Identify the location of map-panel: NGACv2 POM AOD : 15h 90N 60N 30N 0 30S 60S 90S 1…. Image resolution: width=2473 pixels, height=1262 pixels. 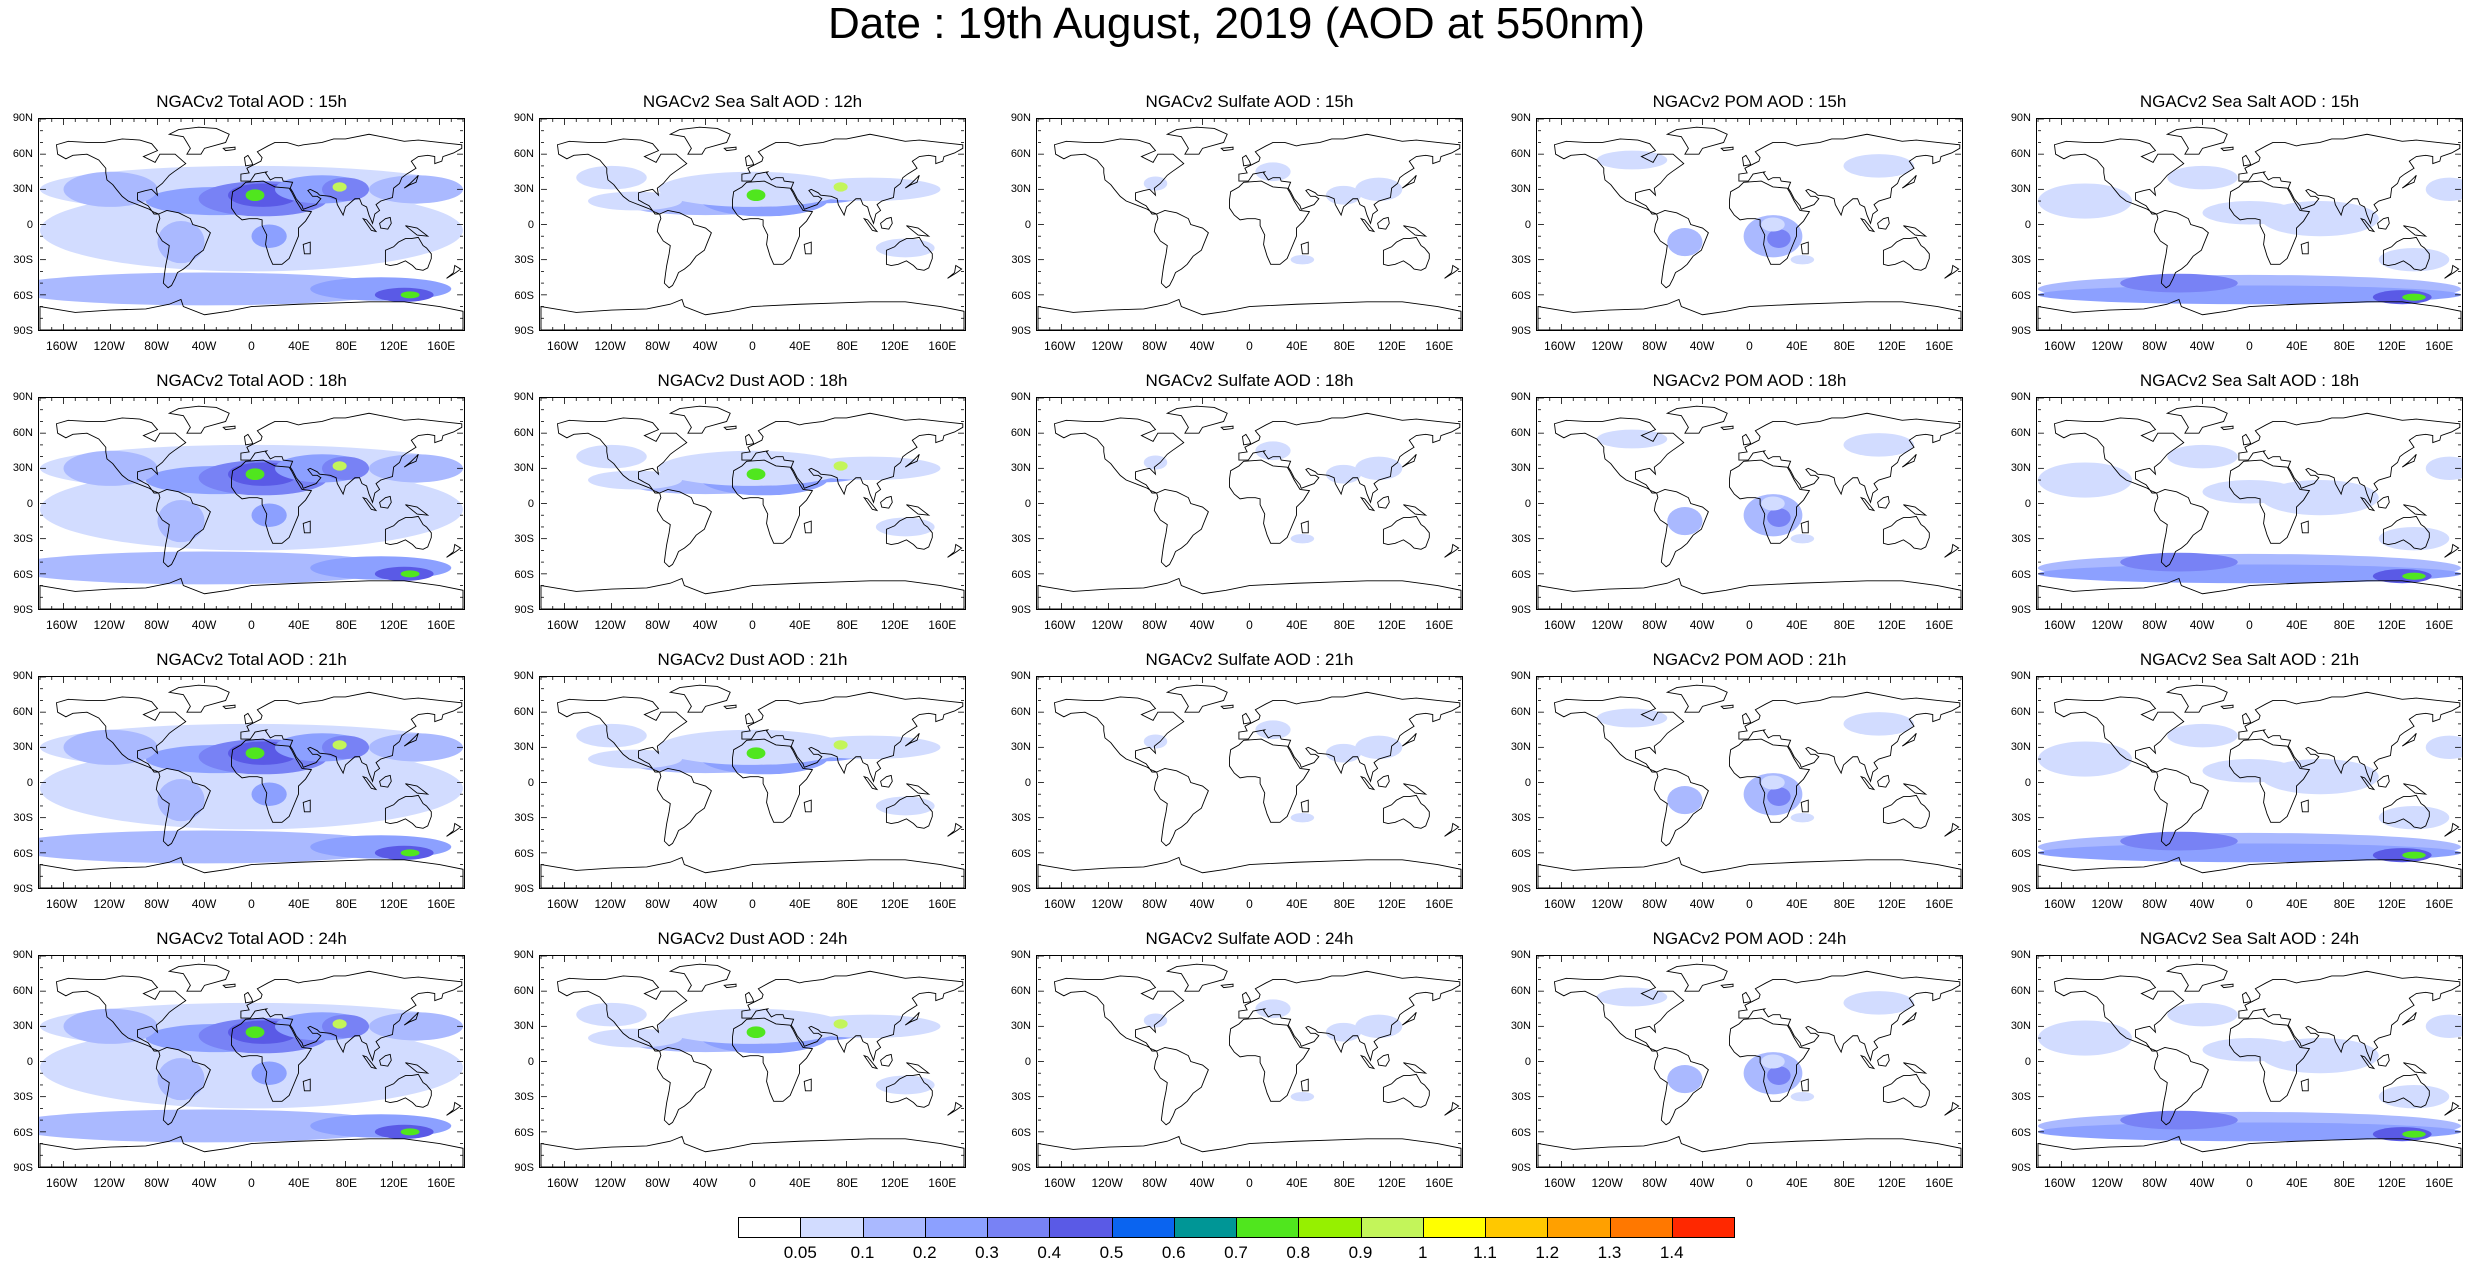
(1737, 222).